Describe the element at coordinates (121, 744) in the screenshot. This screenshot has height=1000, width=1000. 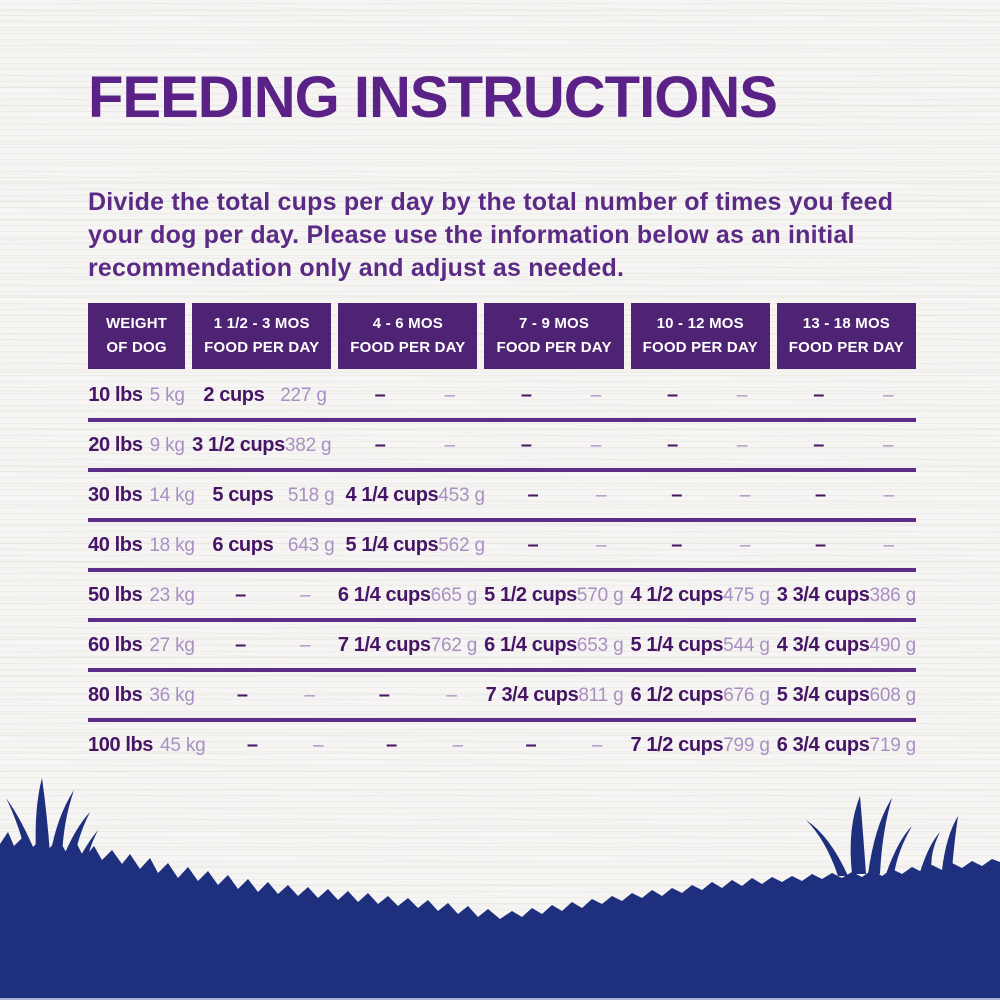
I see `weight-lbs: 100 lbs` at that location.